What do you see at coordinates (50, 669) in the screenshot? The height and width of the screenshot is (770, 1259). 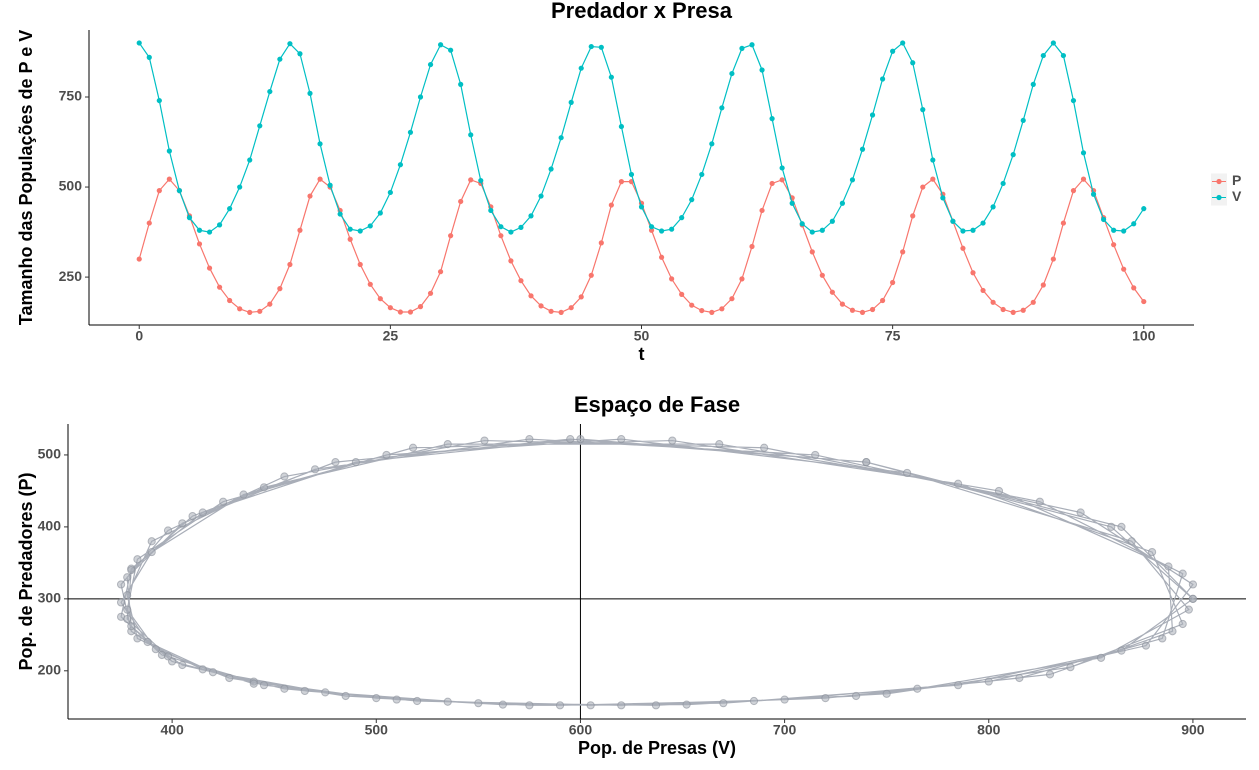 I see `y-tick-label: 200` at bounding box center [50, 669].